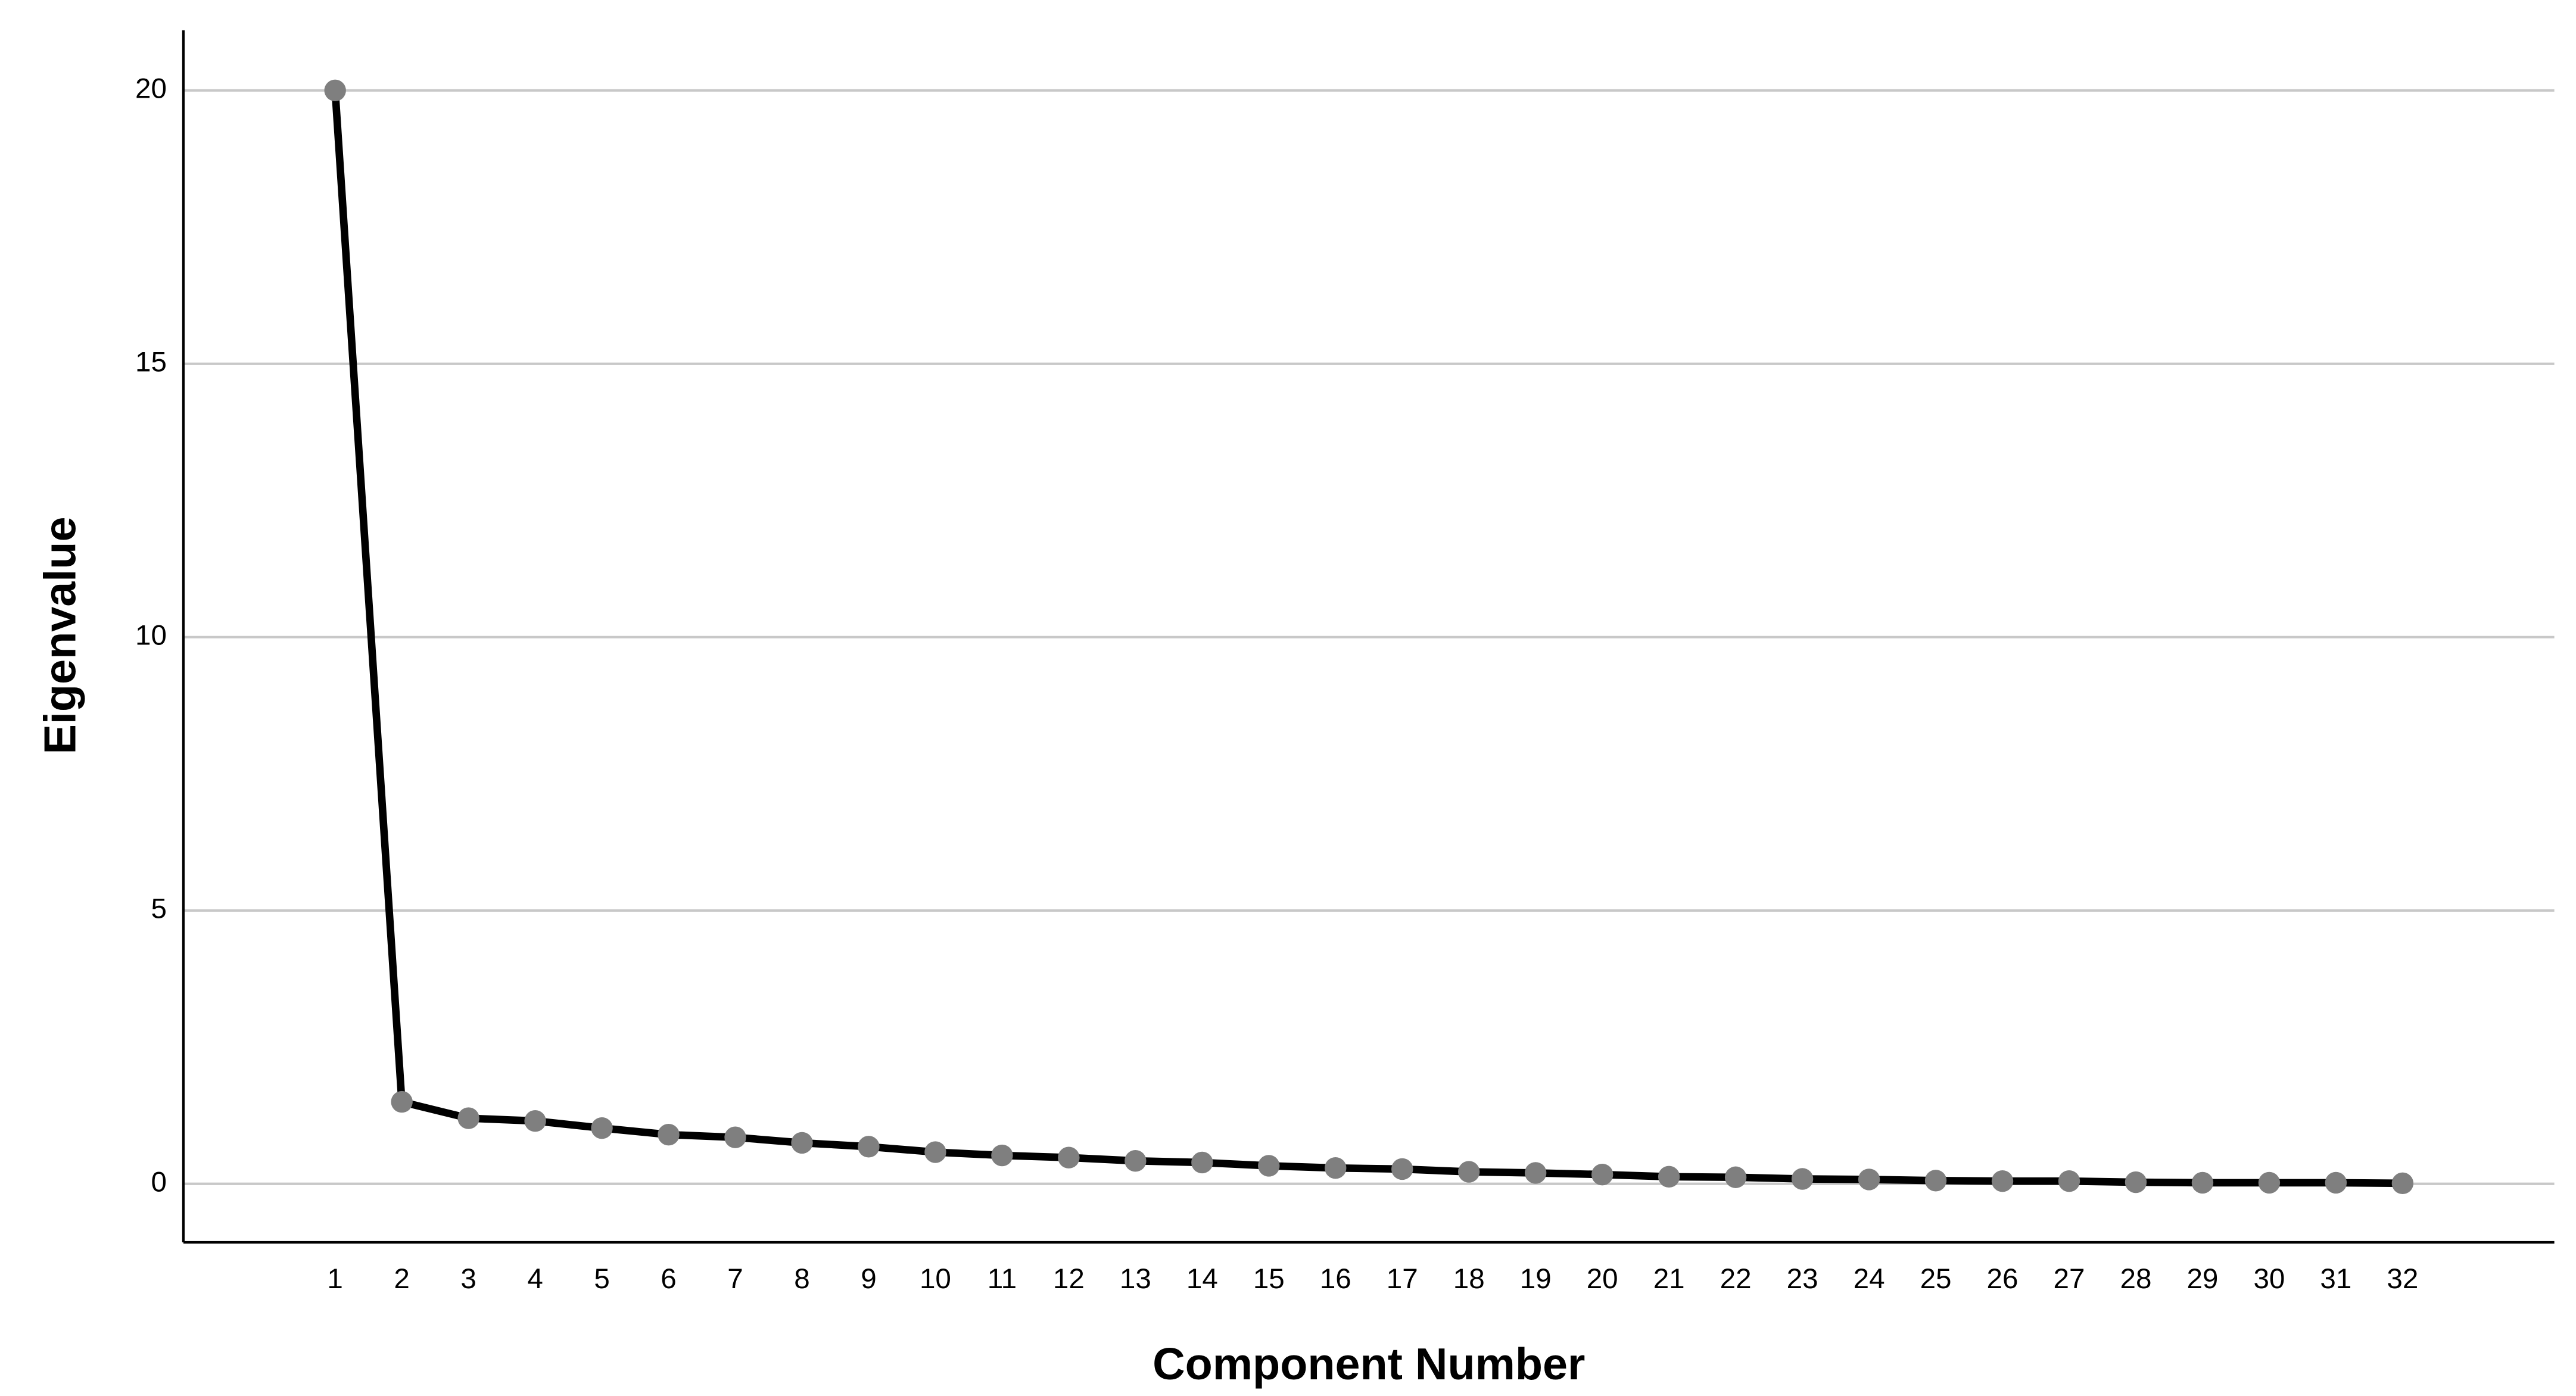 The height and width of the screenshot is (1396, 2576). I want to click on x-tick-label: 23, so click(1802, 1279).